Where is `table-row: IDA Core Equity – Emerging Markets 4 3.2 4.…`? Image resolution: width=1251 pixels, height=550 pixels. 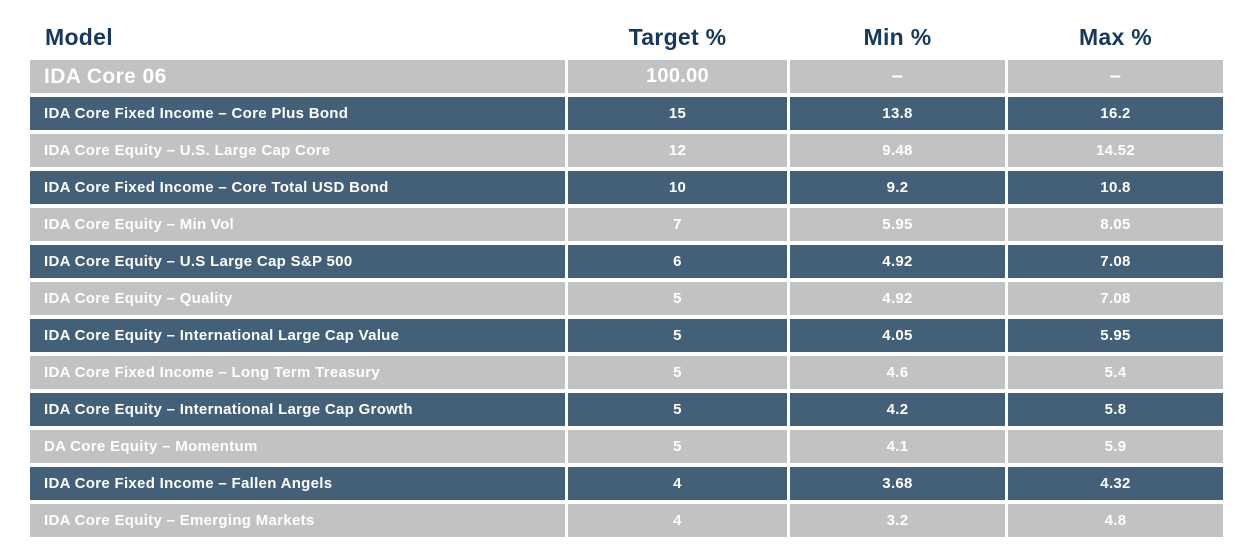 table-row: IDA Core Equity – Emerging Markets 4 3.2 4.… is located at coordinates (626, 520).